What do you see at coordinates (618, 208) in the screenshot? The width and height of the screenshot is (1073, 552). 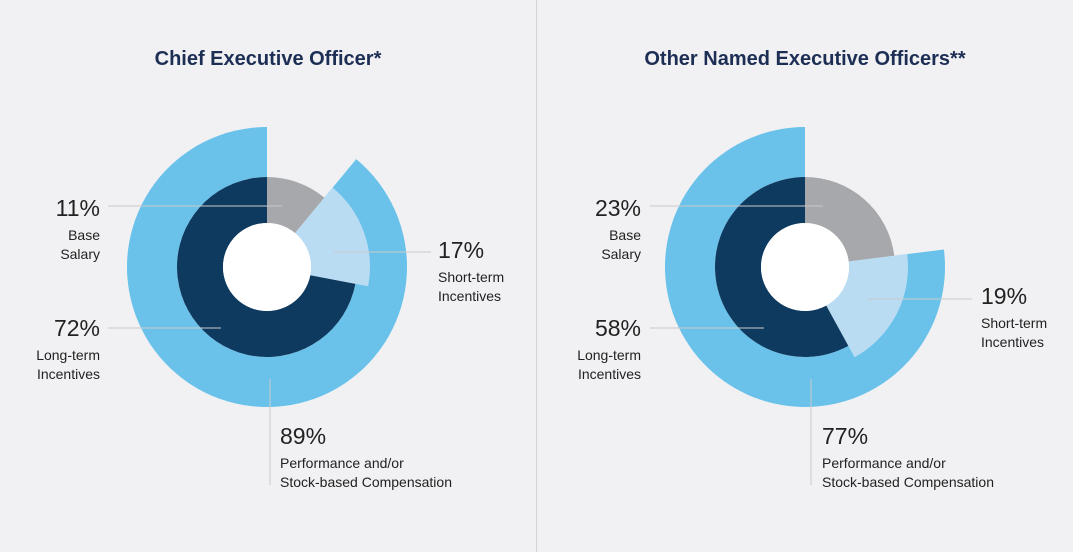 I see `slice-base-pct-label: 23%` at bounding box center [618, 208].